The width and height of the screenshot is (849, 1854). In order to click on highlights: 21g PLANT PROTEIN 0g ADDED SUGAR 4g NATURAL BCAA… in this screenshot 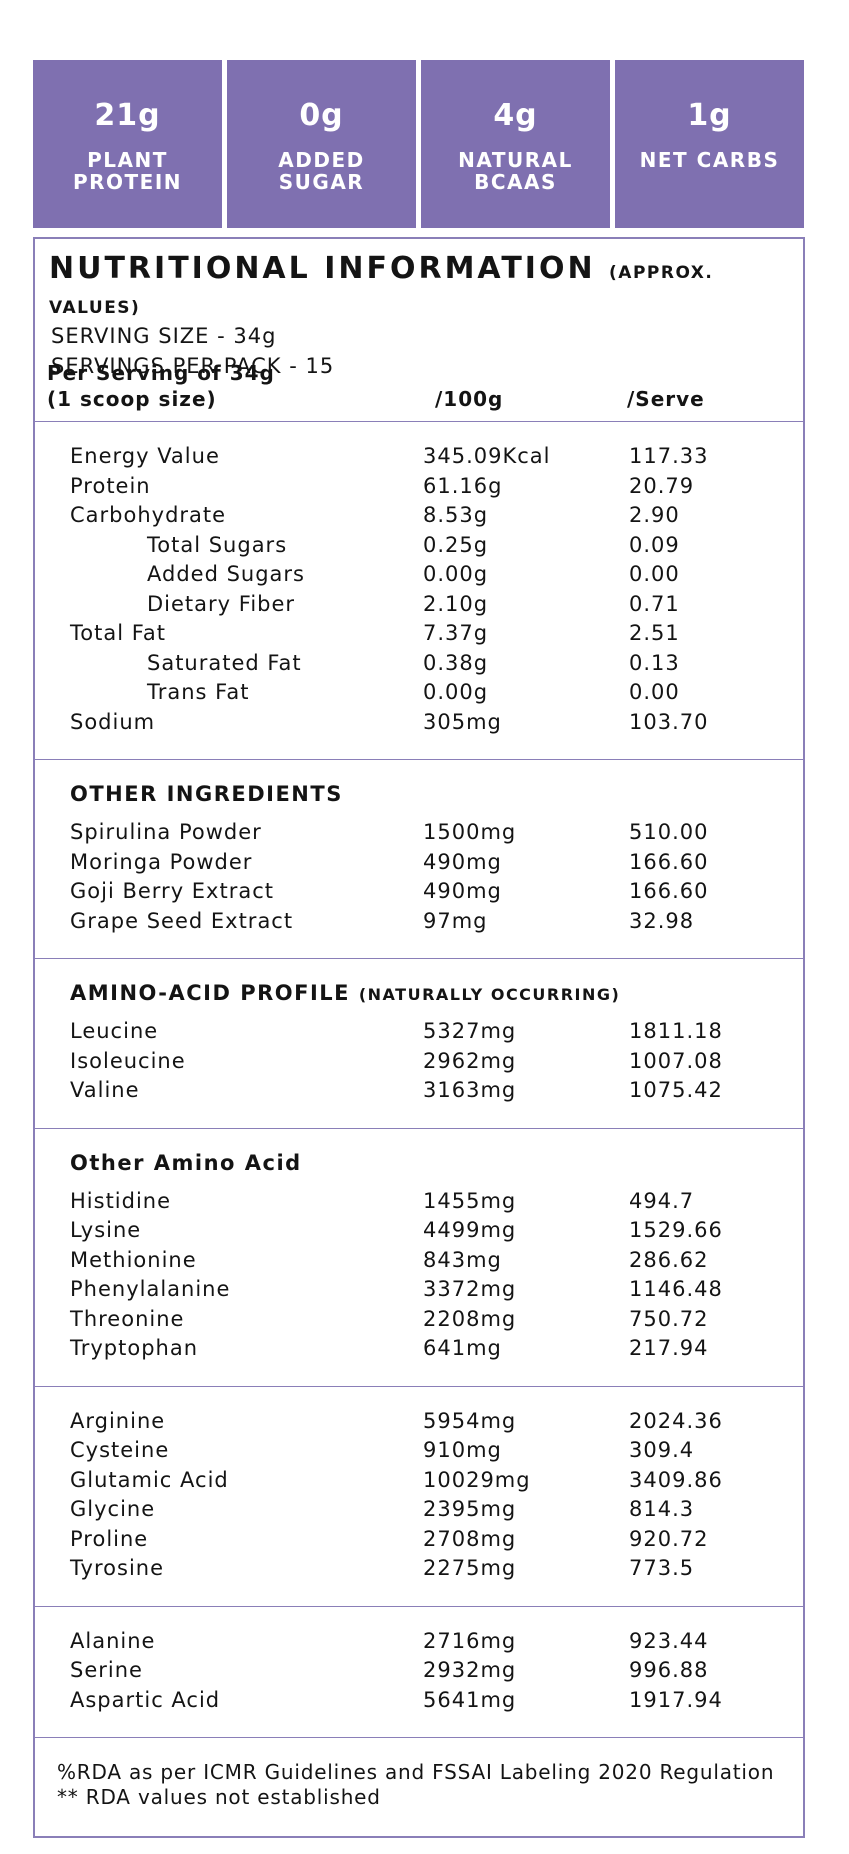, I will do `click(419, 144)`.